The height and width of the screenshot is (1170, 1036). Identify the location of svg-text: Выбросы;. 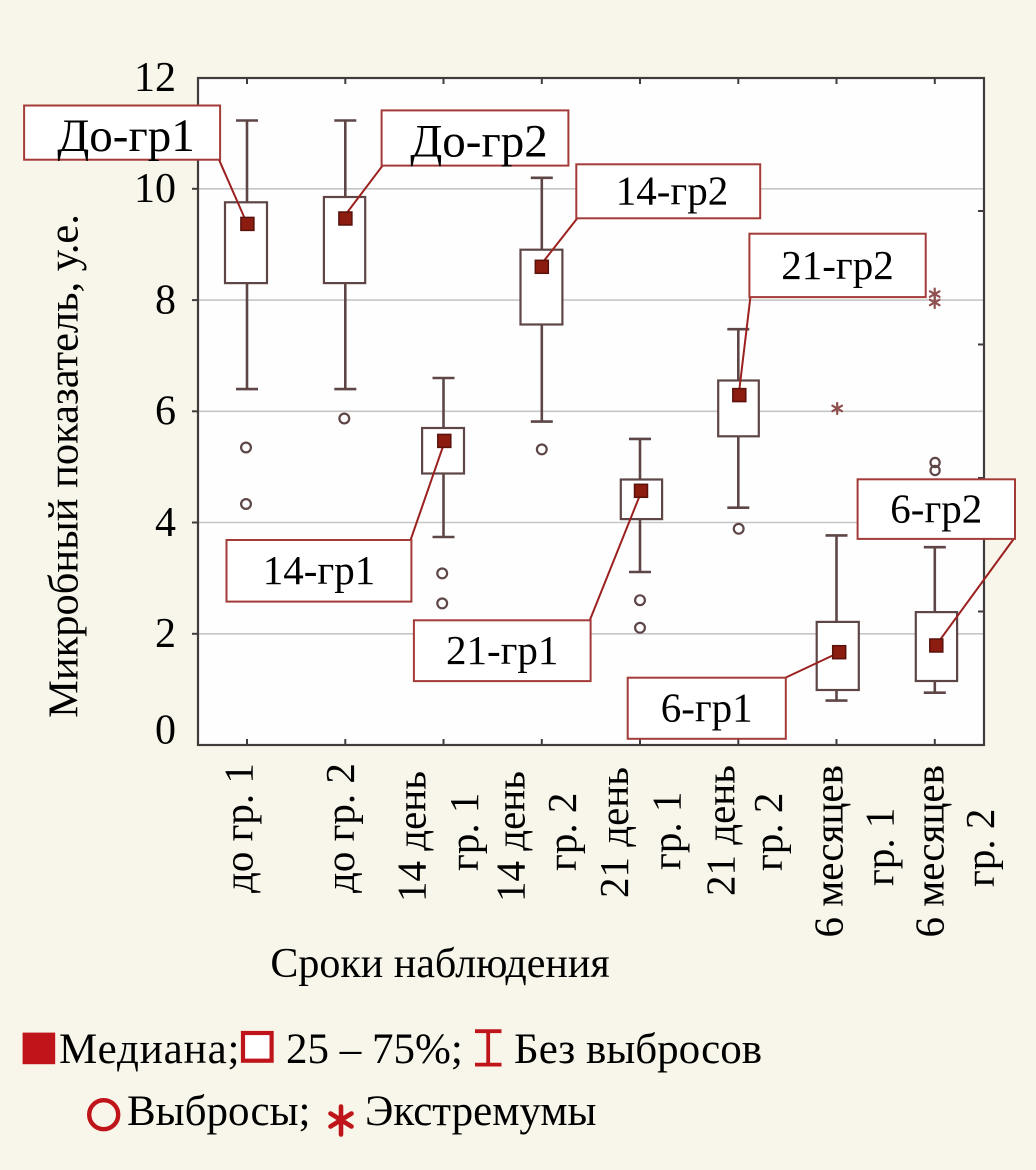
(218, 1111).